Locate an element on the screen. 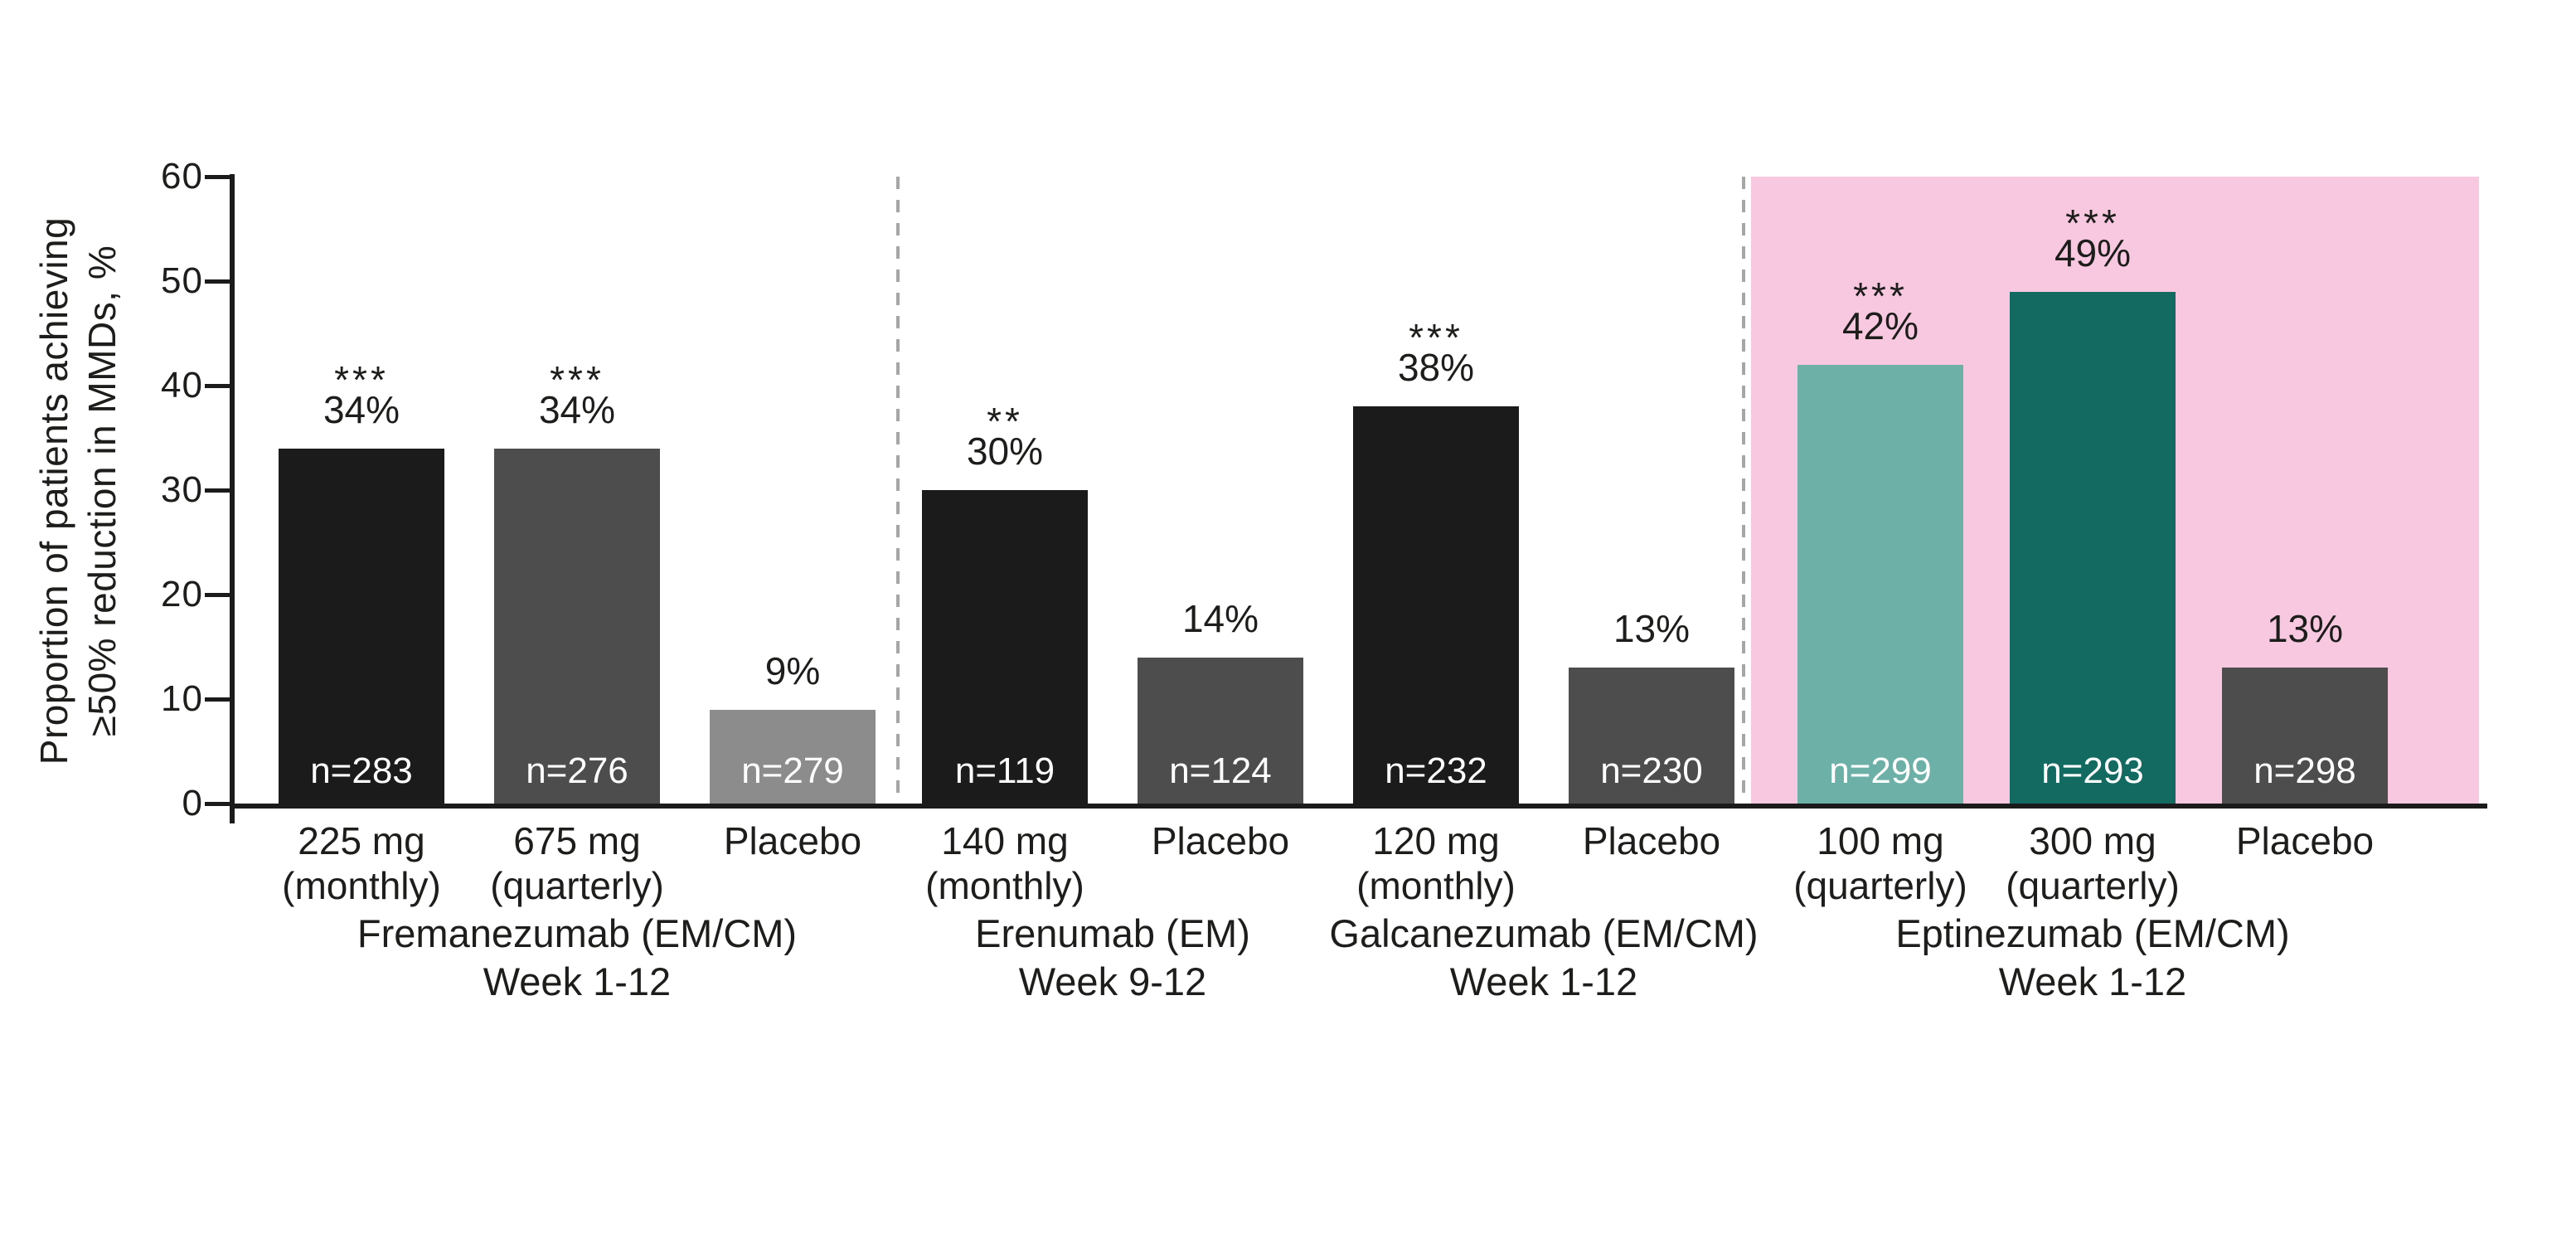 This screenshot has height=1253, width=2576. bar-galcanezumab-placebo: n=230 is located at coordinates (1651, 736).